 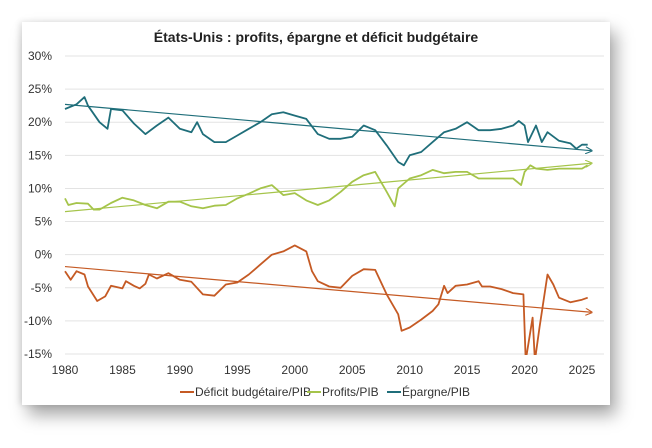 What do you see at coordinates (253, 392) in the screenshot?
I see `legend-label: Déficit budgétaire/PIB` at bounding box center [253, 392].